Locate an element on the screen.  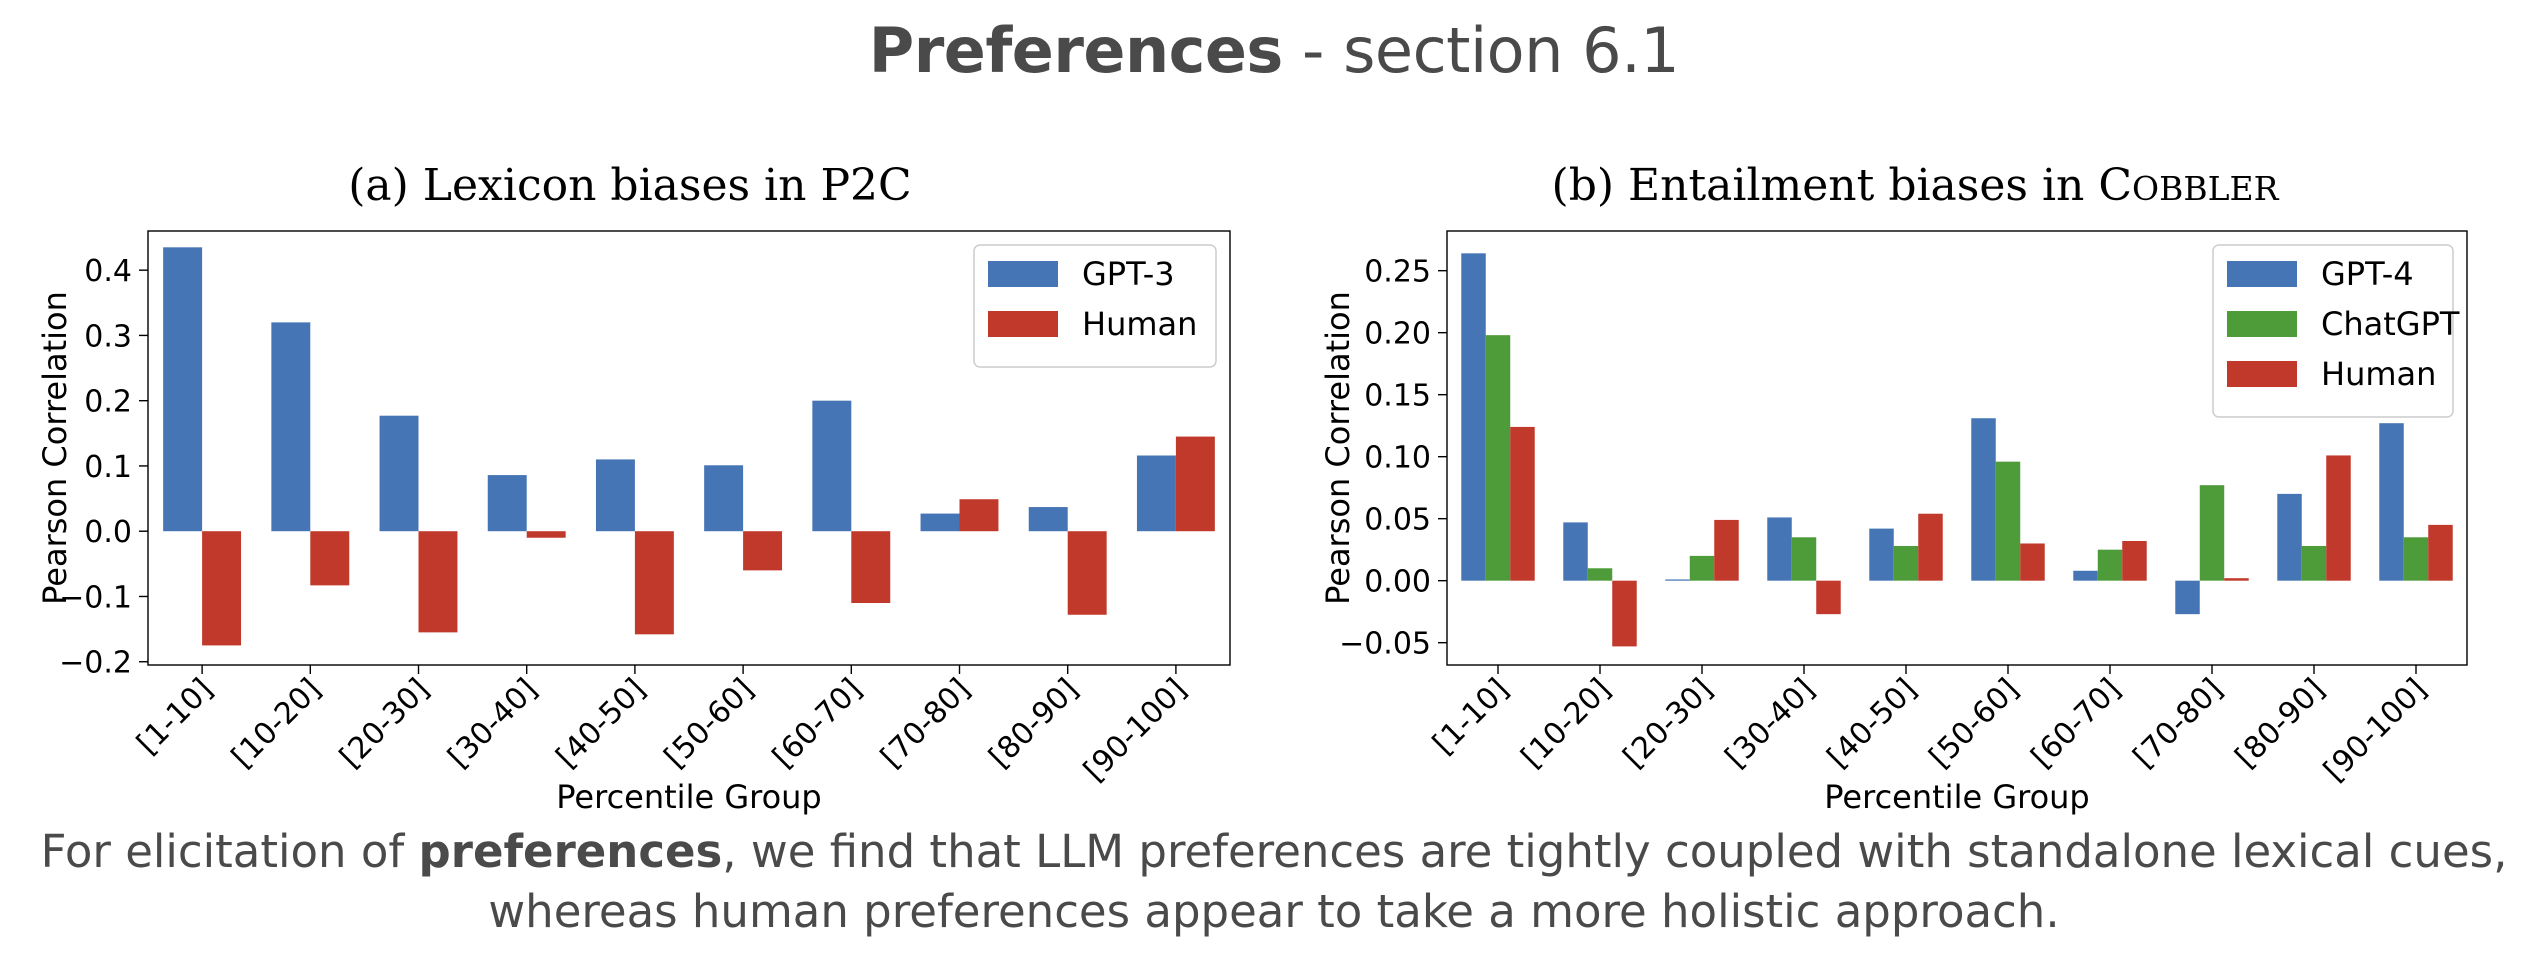
legend-label: ChatGPT is located at coordinates (2390, 324).